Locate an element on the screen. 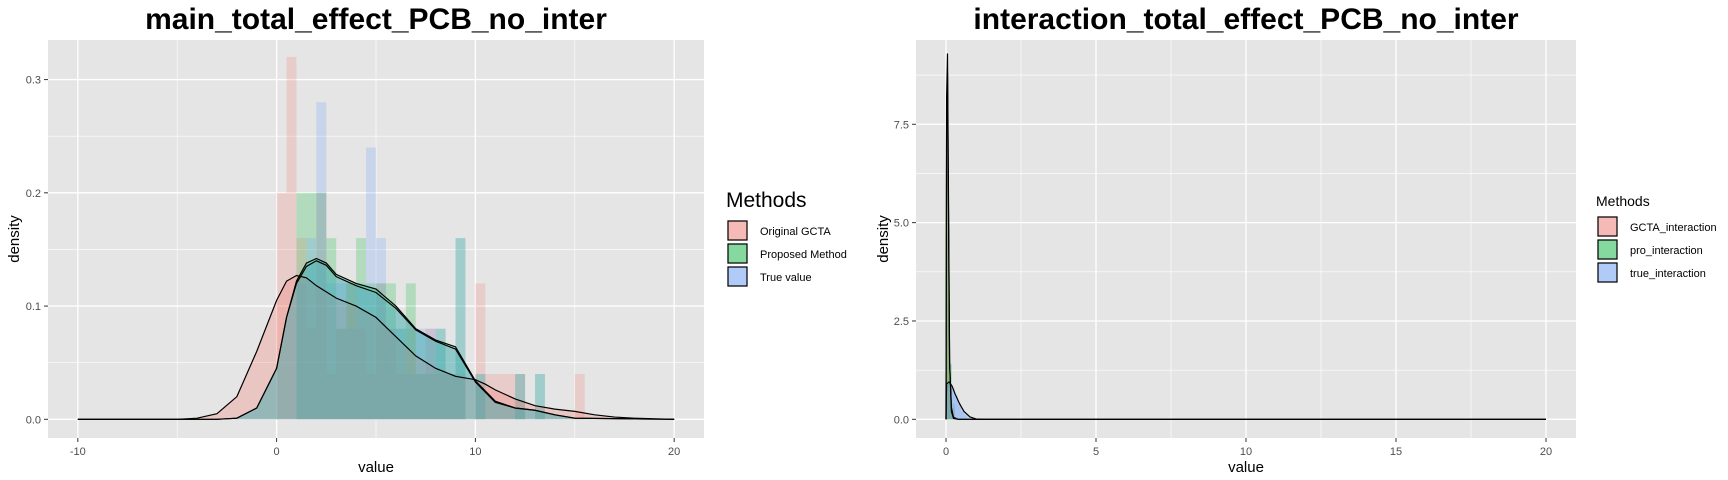 This screenshot has height=480, width=1728. y-tick-label: 0.3 is located at coordinates (33, 81).